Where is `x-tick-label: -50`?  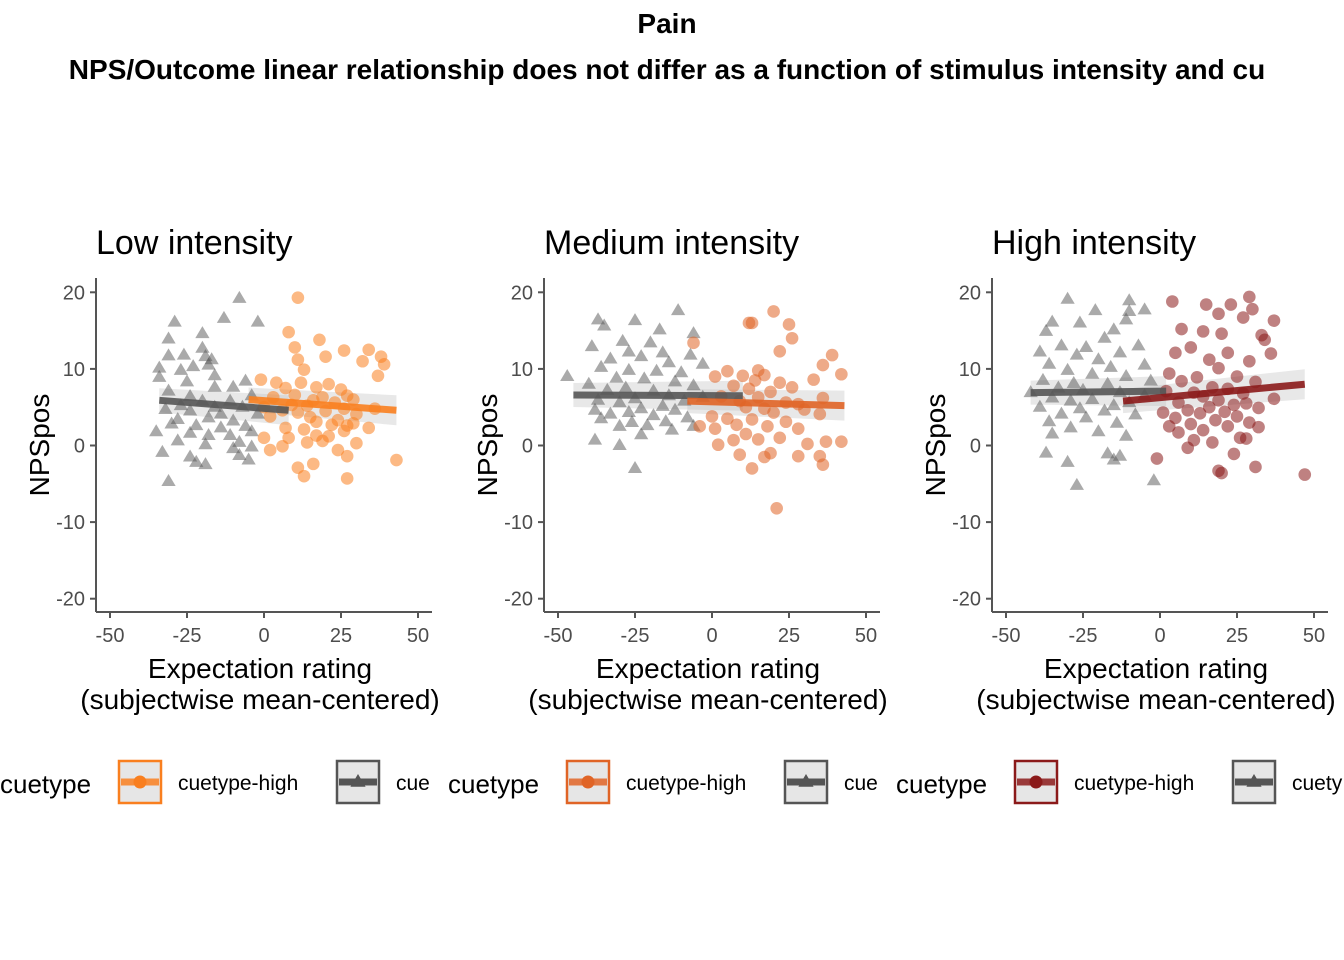 x-tick-label: -50 is located at coordinates (558, 636).